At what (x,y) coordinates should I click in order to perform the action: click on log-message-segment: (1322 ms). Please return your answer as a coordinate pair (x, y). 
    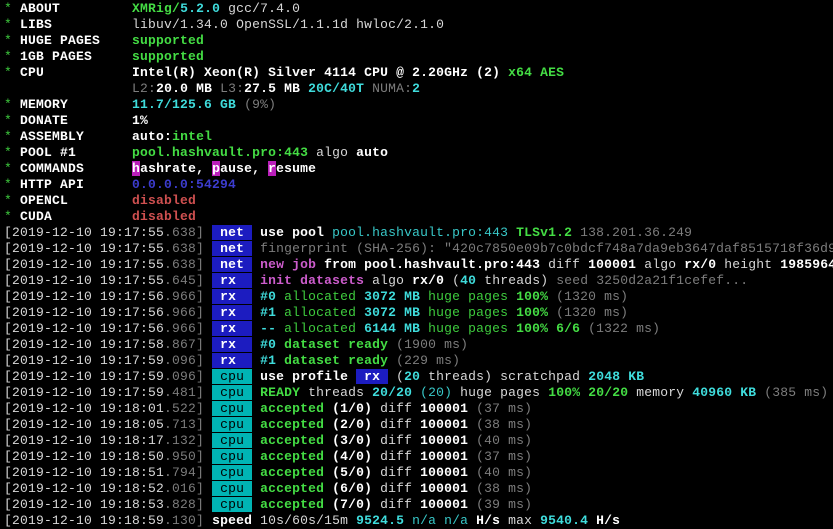
    Looking at the image, I should click on (620, 328).